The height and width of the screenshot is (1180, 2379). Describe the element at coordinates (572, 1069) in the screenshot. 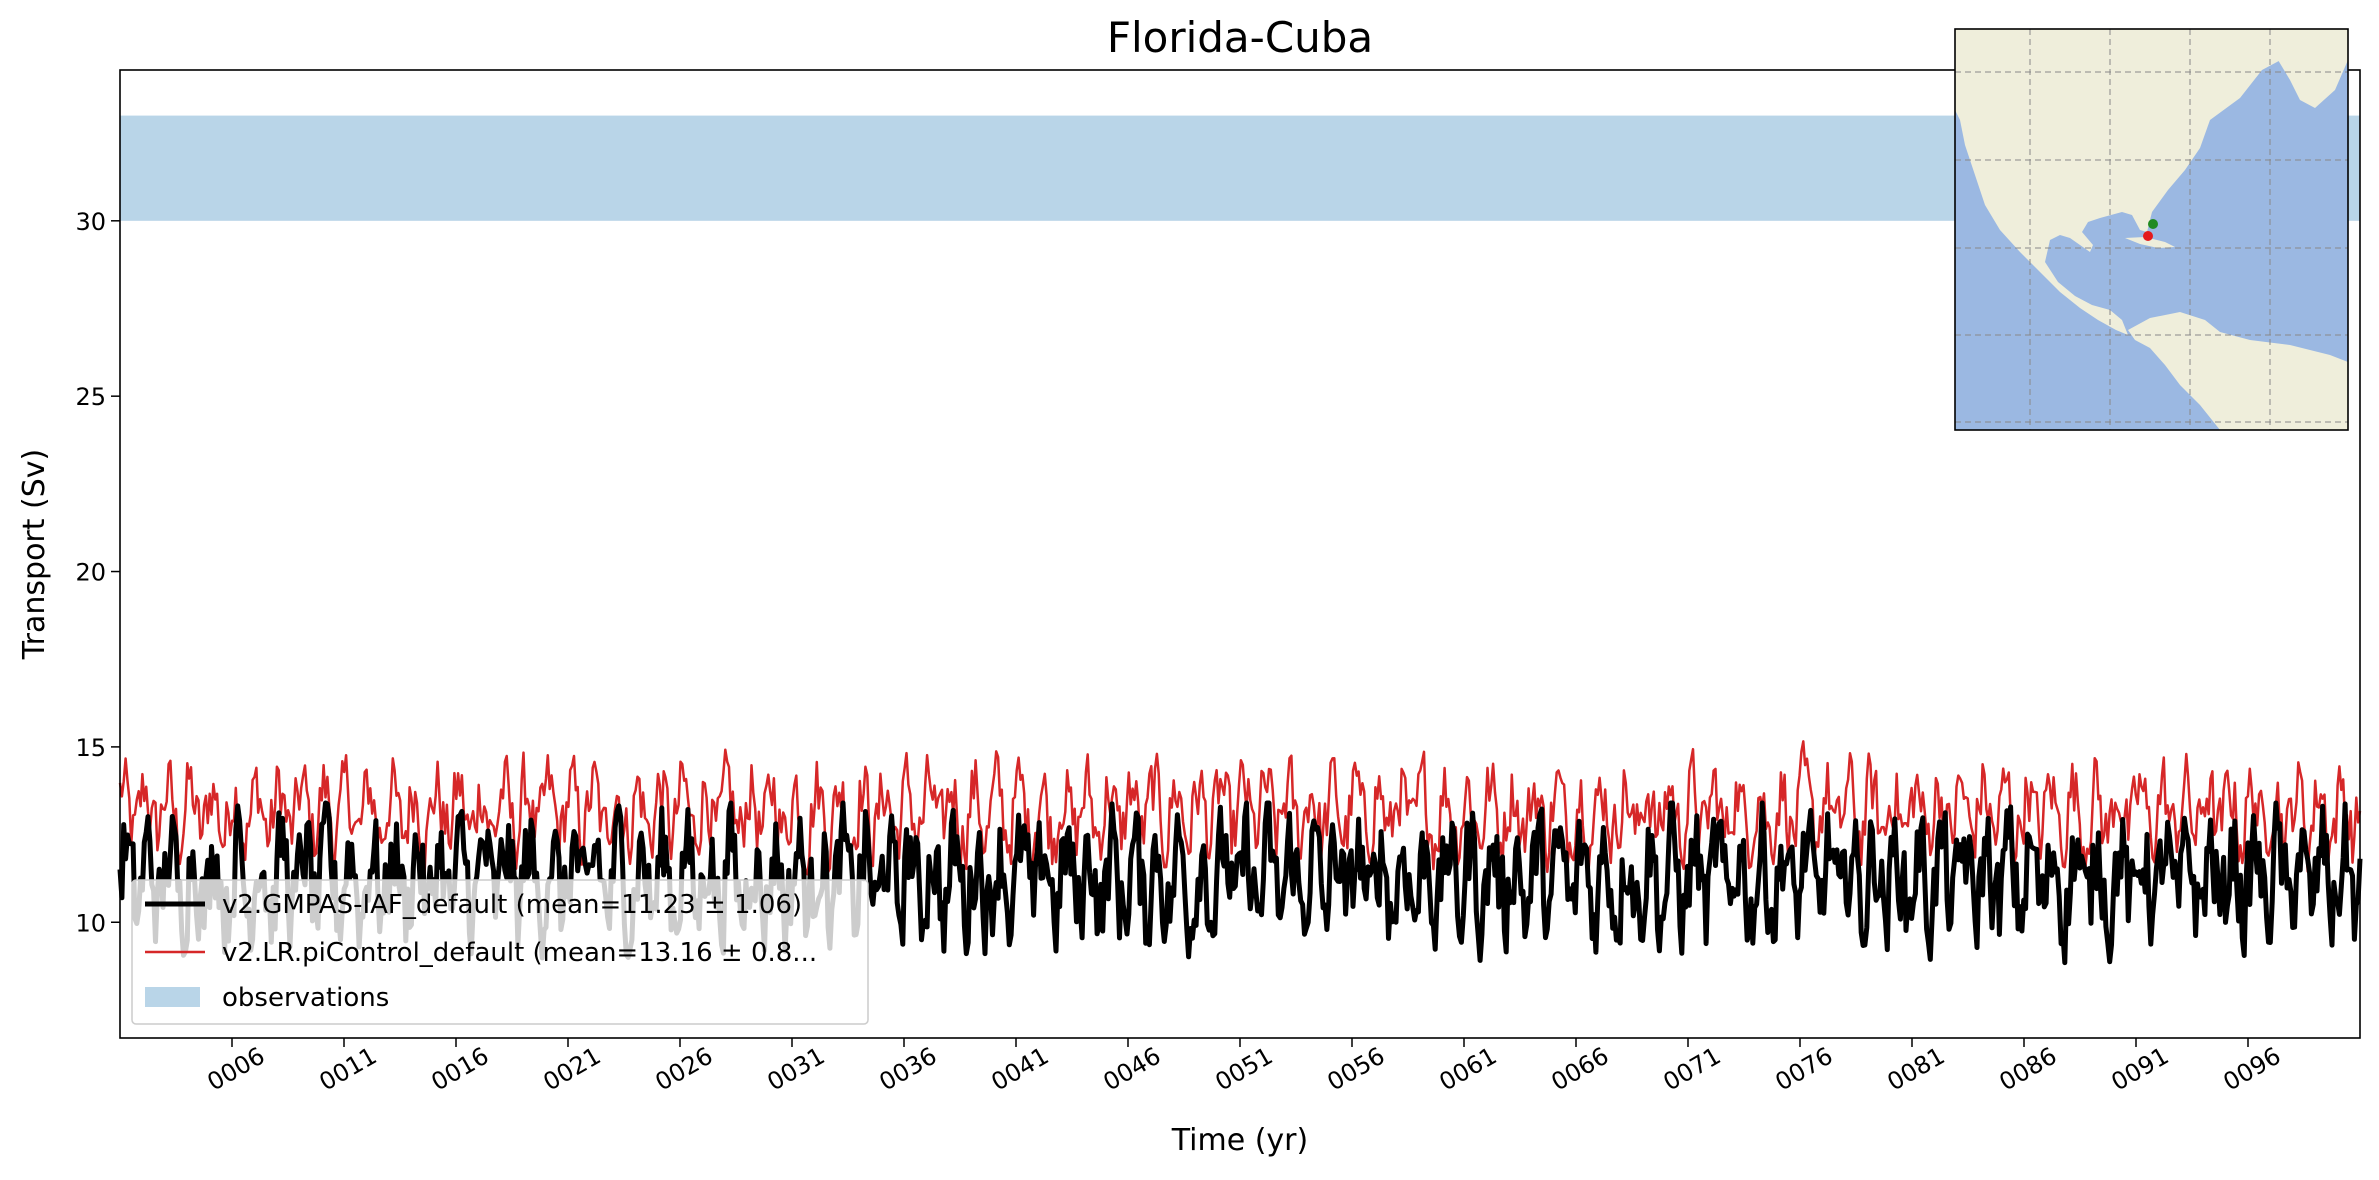

I see `x-tick-label: 0021` at that location.